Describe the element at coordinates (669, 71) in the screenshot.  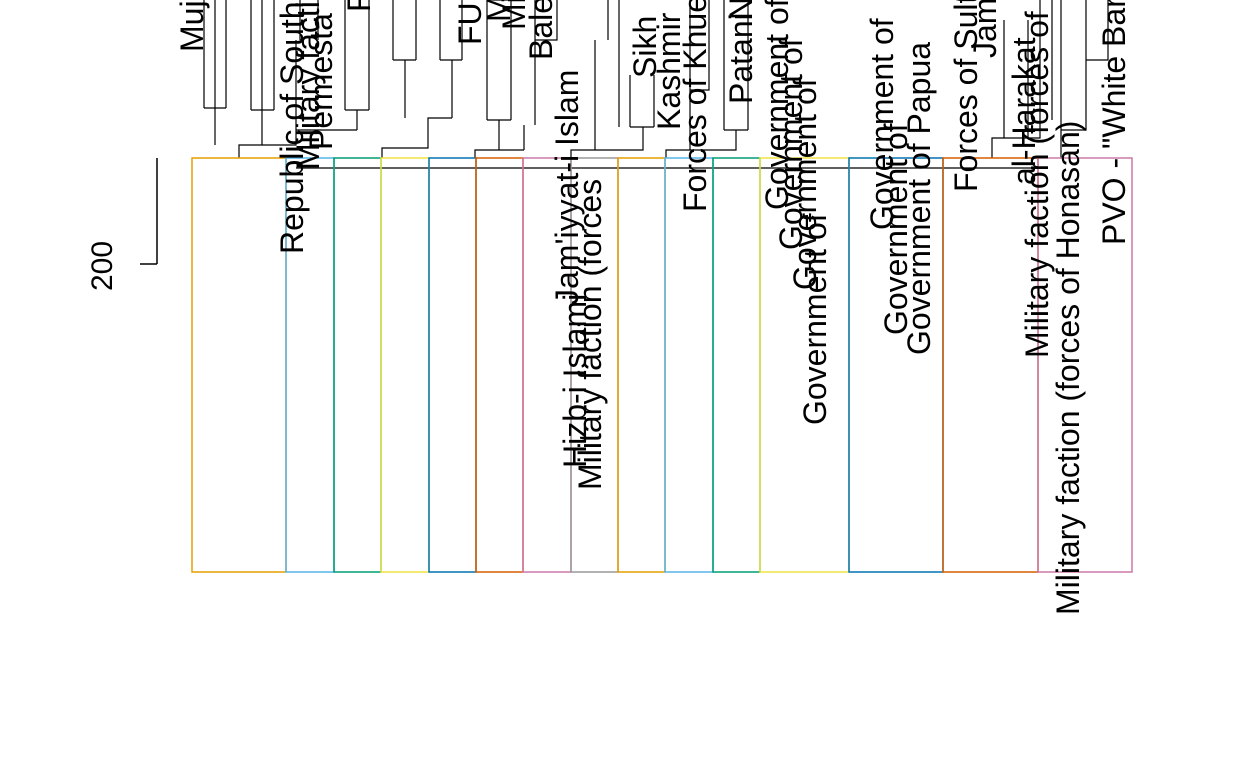
I see `leaf-label: Kashmir` at that location.